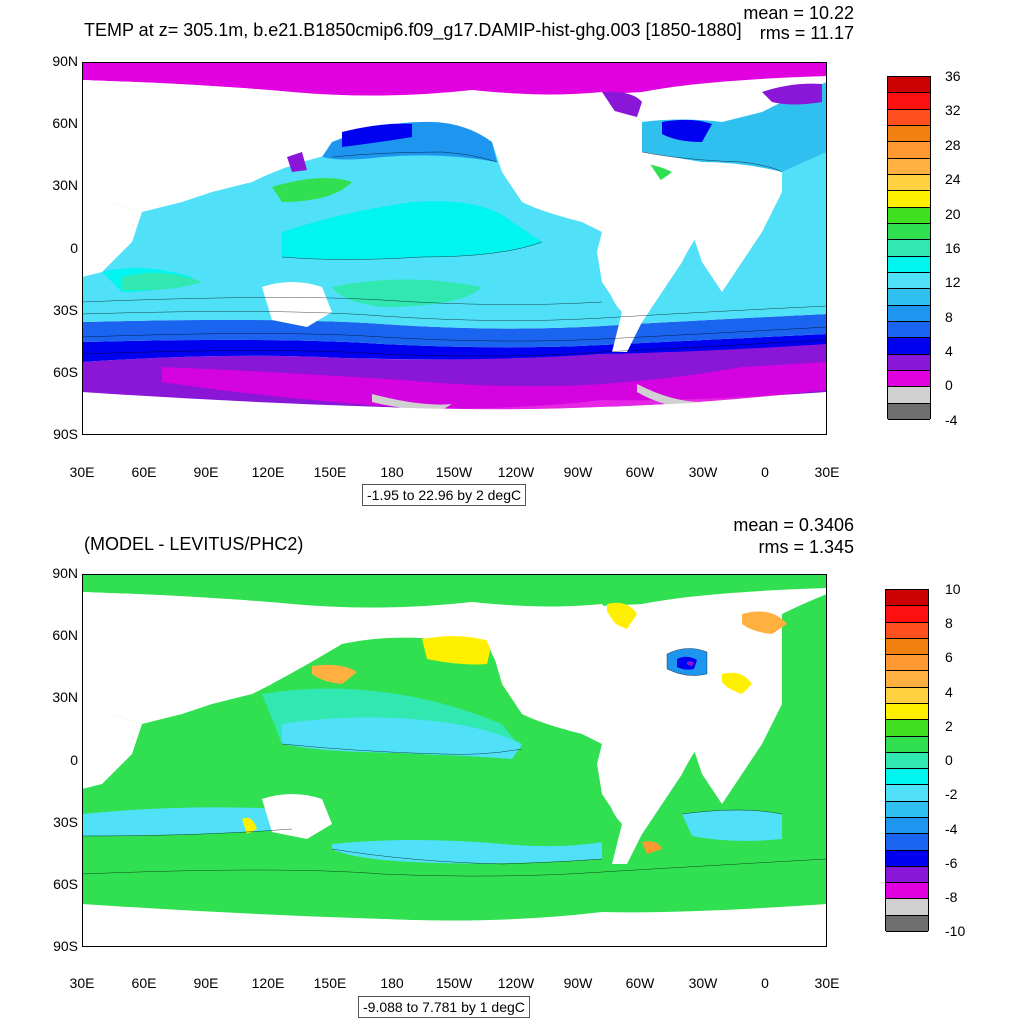 Image resolution: width=1024 pixels, height=1024 pixels. Describe the element at coordinates (516, 472) in the screenshot. I see `panel1-lon-label: 120W` at that location.